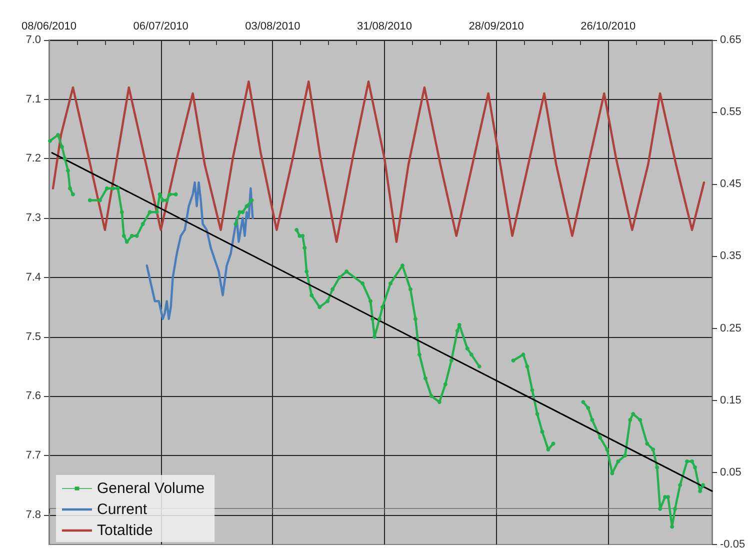  What do you see at coordinates (49, 26) in the screenshot?
I see `x-tick-label: 08/06/2010` at bounding box center [49, 26].